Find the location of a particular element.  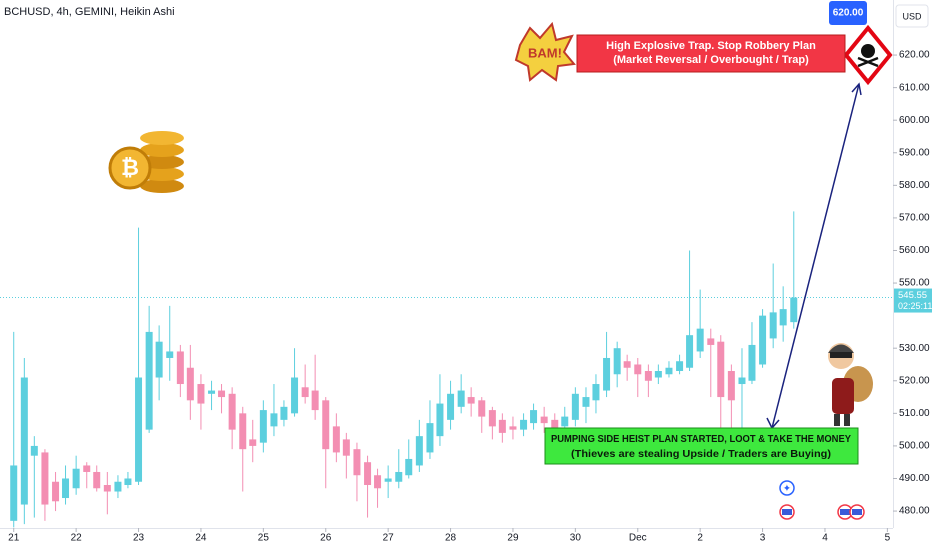

price-tag-box is located at coordinates (848, 13).